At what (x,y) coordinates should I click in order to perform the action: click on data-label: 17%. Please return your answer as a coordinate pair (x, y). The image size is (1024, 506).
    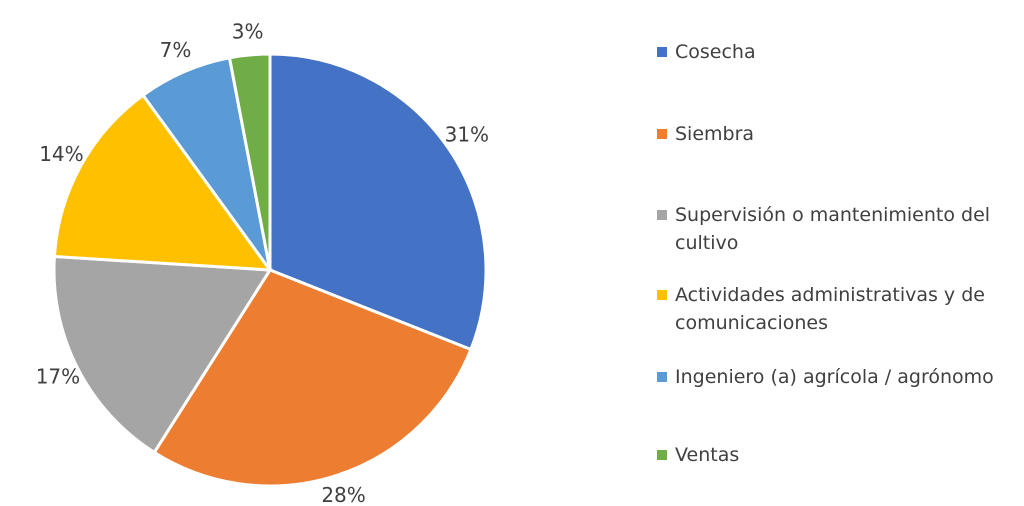
    Looking at the image, I should click on (58, 377).